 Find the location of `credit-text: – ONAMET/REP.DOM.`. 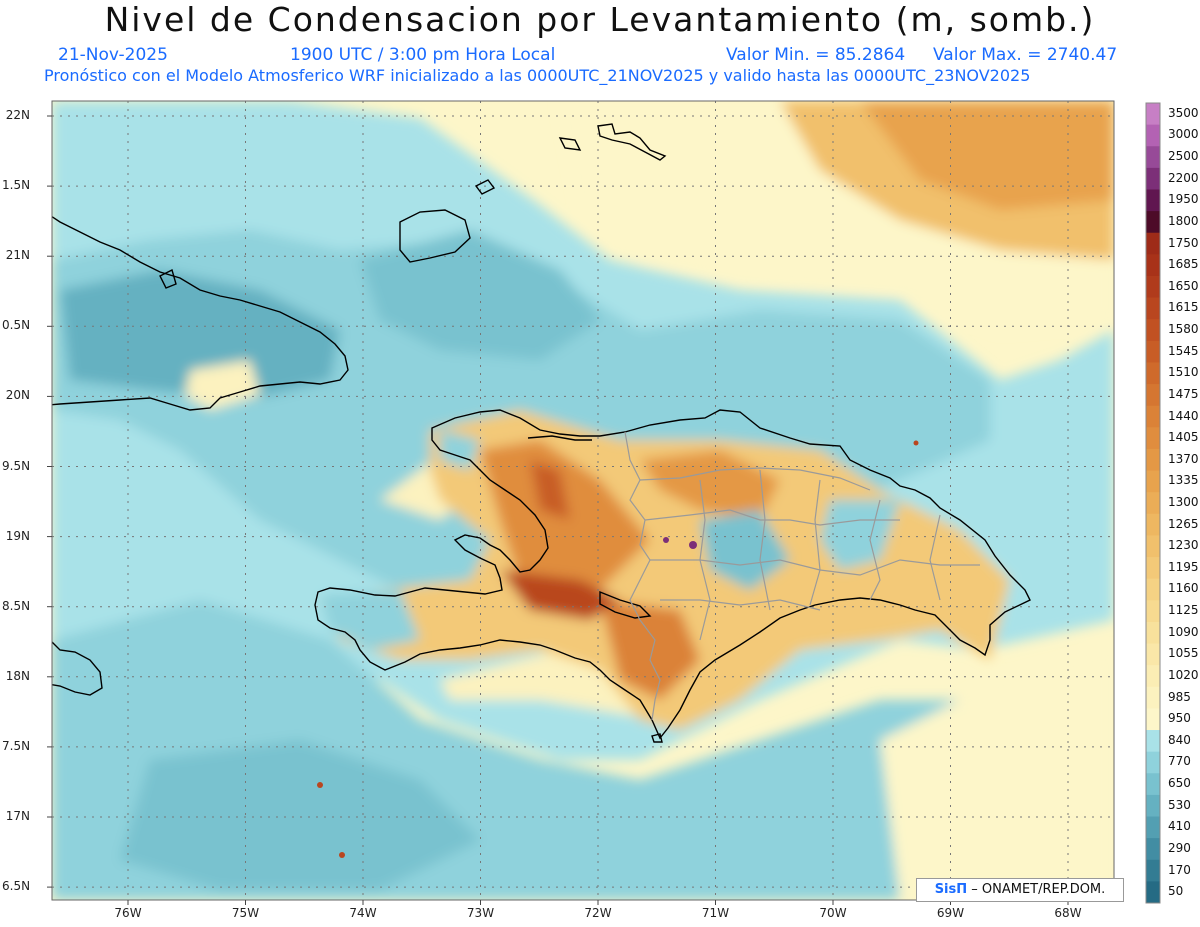

credit-text: – ONAMET/REP.DOM. is located at coordinates (1038, 889).